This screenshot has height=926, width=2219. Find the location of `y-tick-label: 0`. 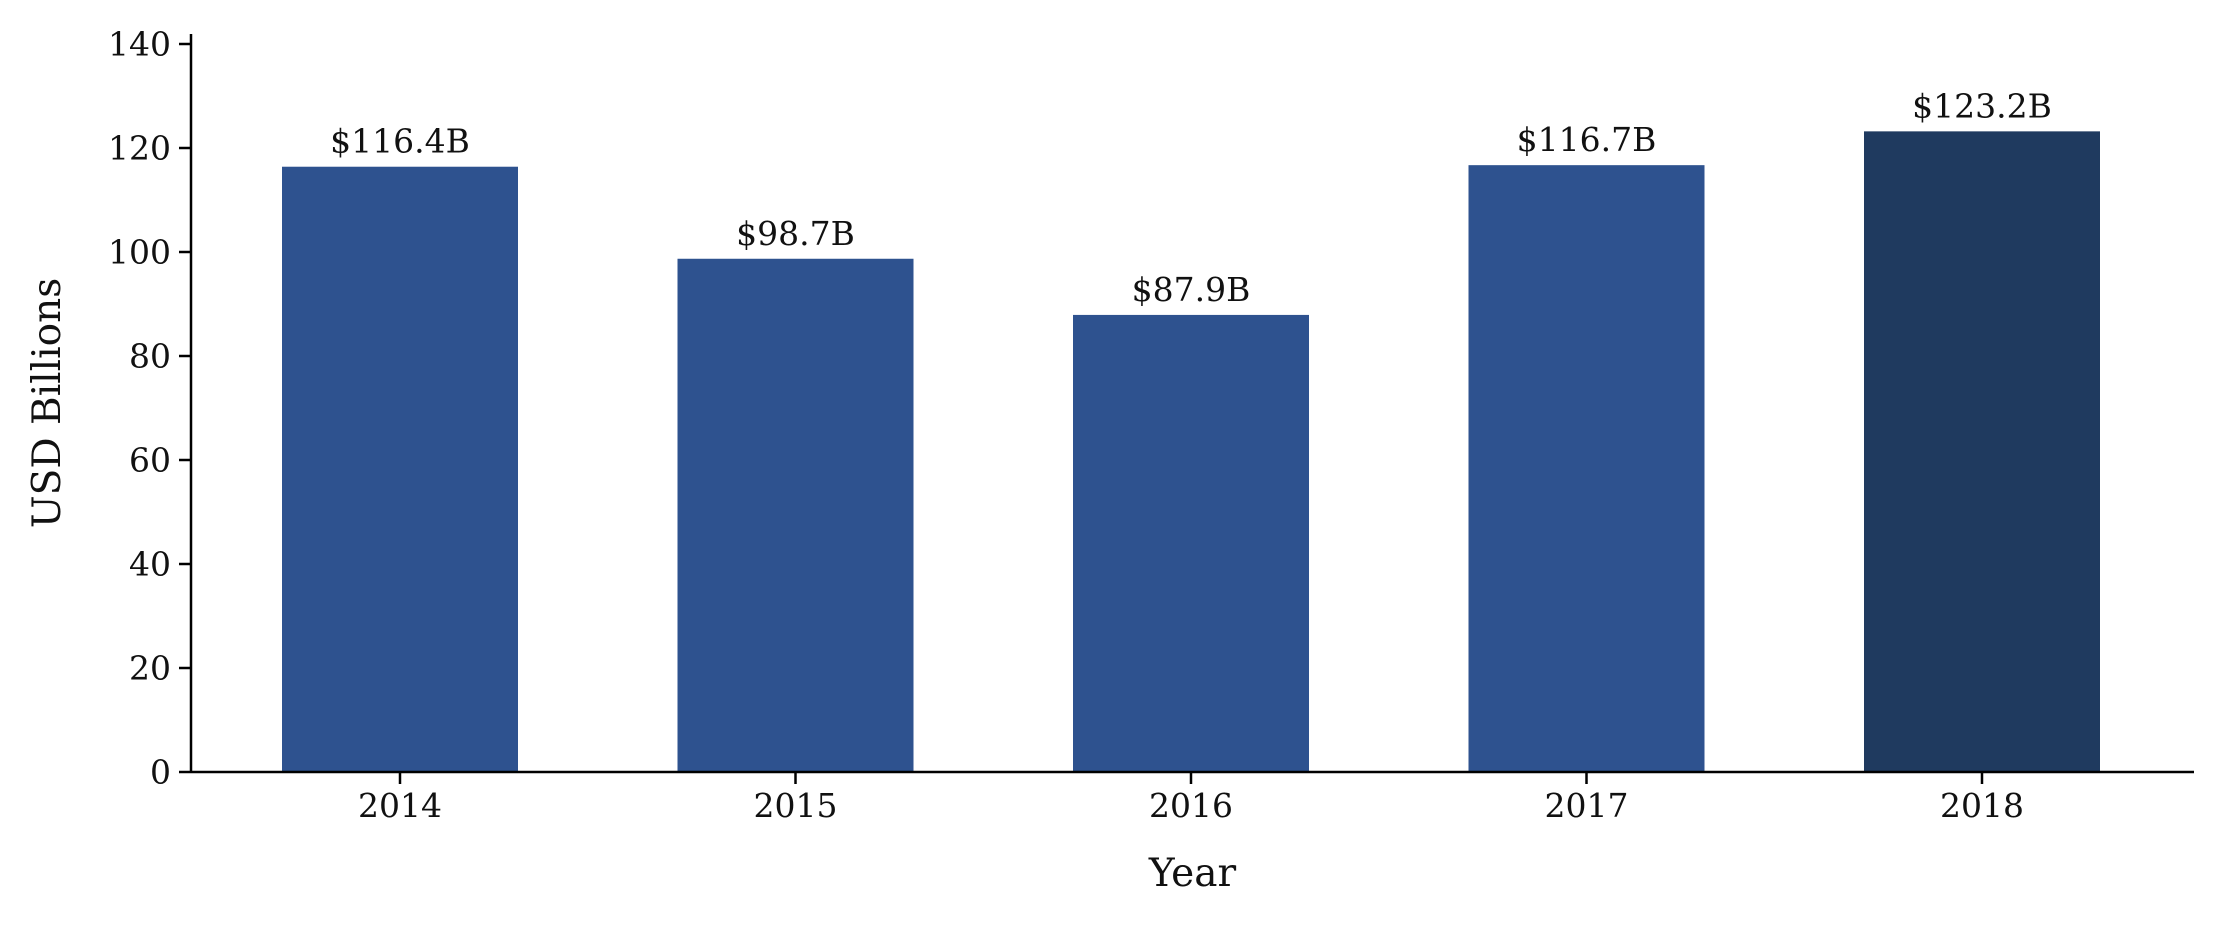

y-tick-label: 0 is located at coordinates (160, 772).